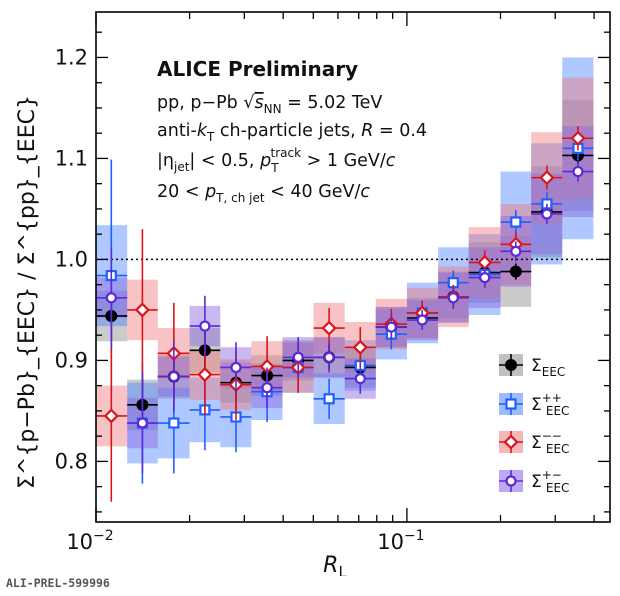 The height and width of the screenshot is (596, 620). What do you see at coordinates (263, 193) in the screenshot?
I see `annotation-line-pt-range: 20 < pT, ch jet < 40 GeV/c` at bounding box center [263, 193].